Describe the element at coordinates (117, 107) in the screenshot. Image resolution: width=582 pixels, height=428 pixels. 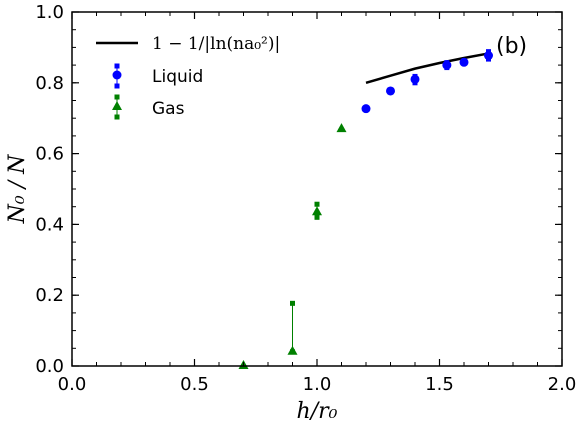
I see `legend-gas-marker` at that location.